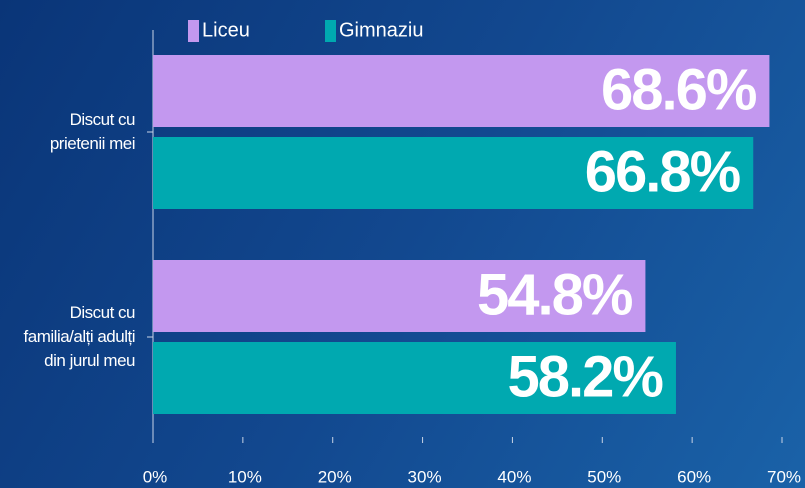 The width and height of the screenshot is (805, 488). Describe the element at coordinates (155, 476) in the screenshot. I see `x-tick-label: 0%` at that location.